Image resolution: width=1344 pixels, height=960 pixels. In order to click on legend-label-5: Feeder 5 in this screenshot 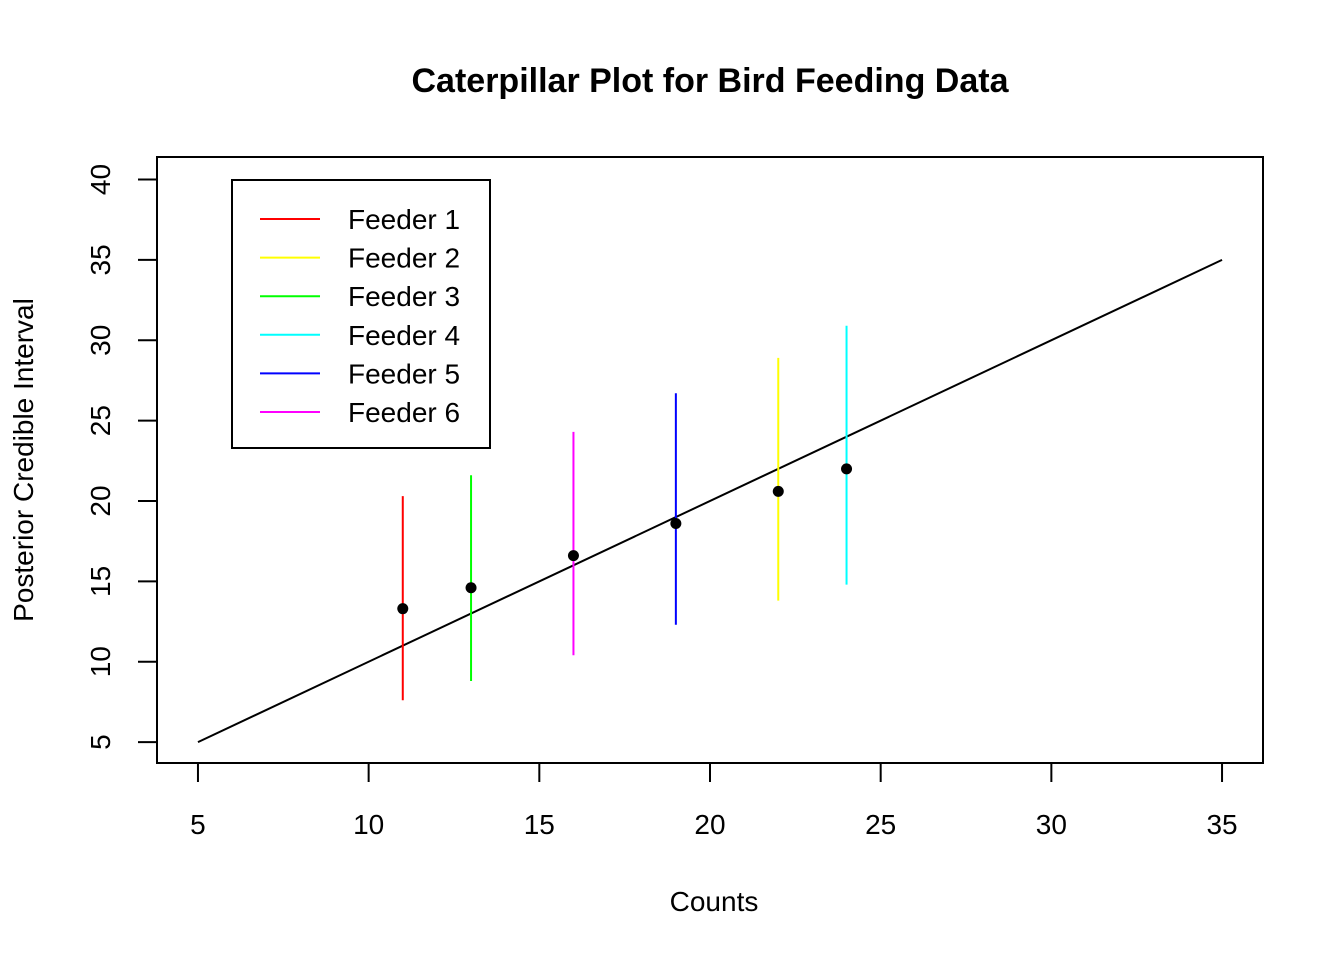, I will do `click(404, 373)`.